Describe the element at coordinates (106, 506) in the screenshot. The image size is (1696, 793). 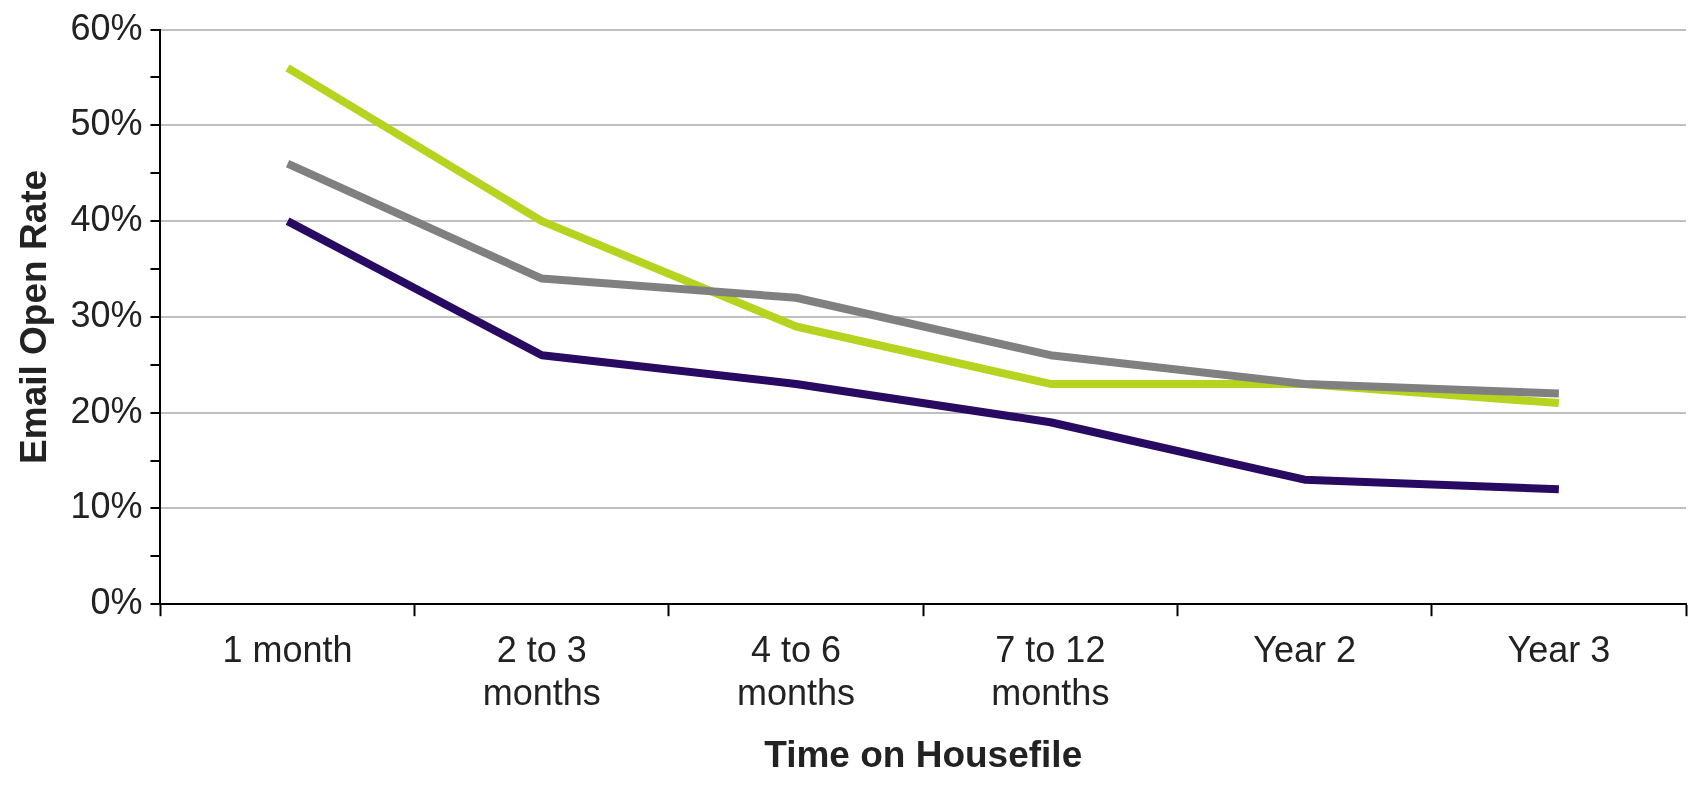
I see `y-tick-label: 10%` at that location.